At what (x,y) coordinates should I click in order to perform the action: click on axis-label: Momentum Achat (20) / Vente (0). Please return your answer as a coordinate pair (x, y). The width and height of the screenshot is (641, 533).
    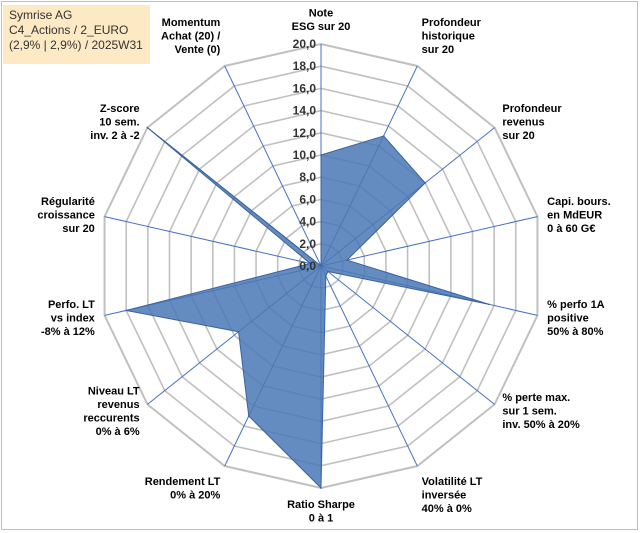
    Looking at the image, I should click on (191, 36).